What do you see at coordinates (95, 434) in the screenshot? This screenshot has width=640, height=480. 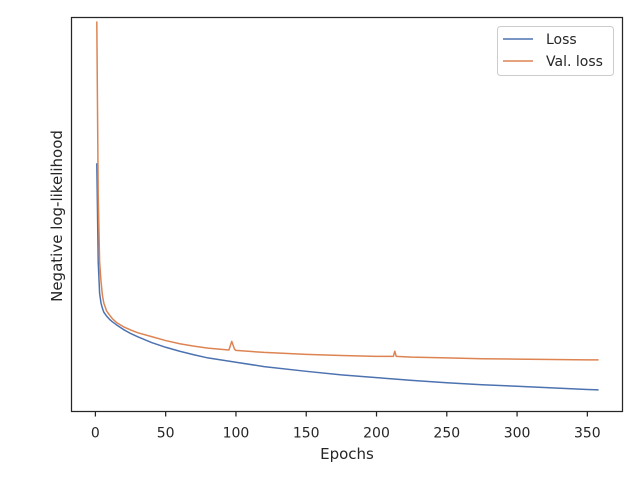 I see `x-tick-label: 0` at bounding box center [95, 434].